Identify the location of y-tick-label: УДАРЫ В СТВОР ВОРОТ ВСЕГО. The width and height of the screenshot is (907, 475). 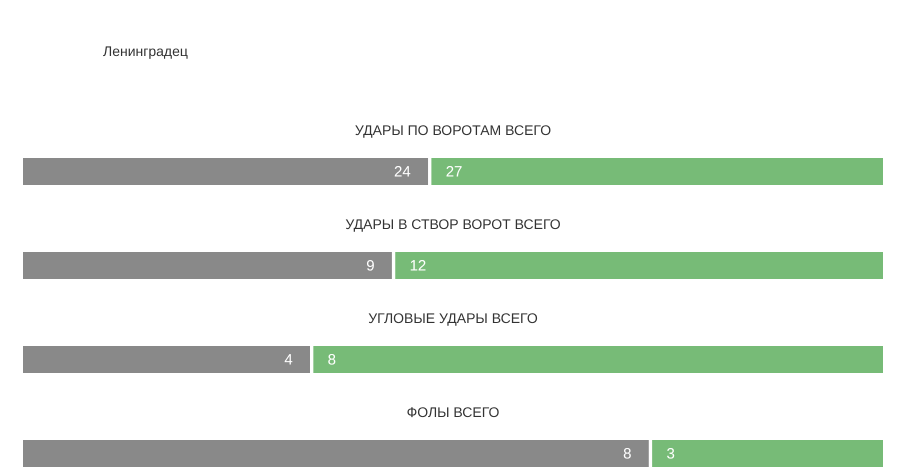
(453, 224).